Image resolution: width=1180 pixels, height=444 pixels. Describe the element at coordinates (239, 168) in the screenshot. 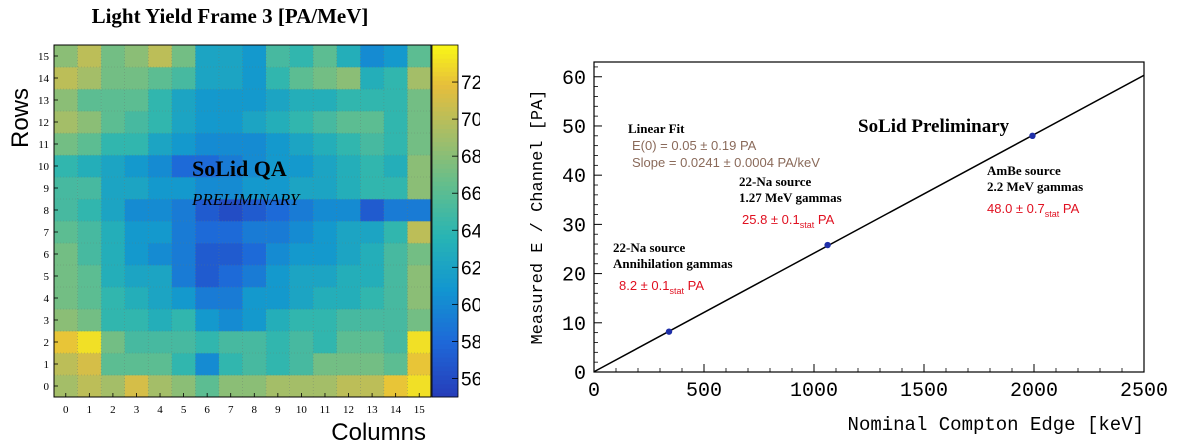

I see `watermark-title: SoLid QA` at that location.